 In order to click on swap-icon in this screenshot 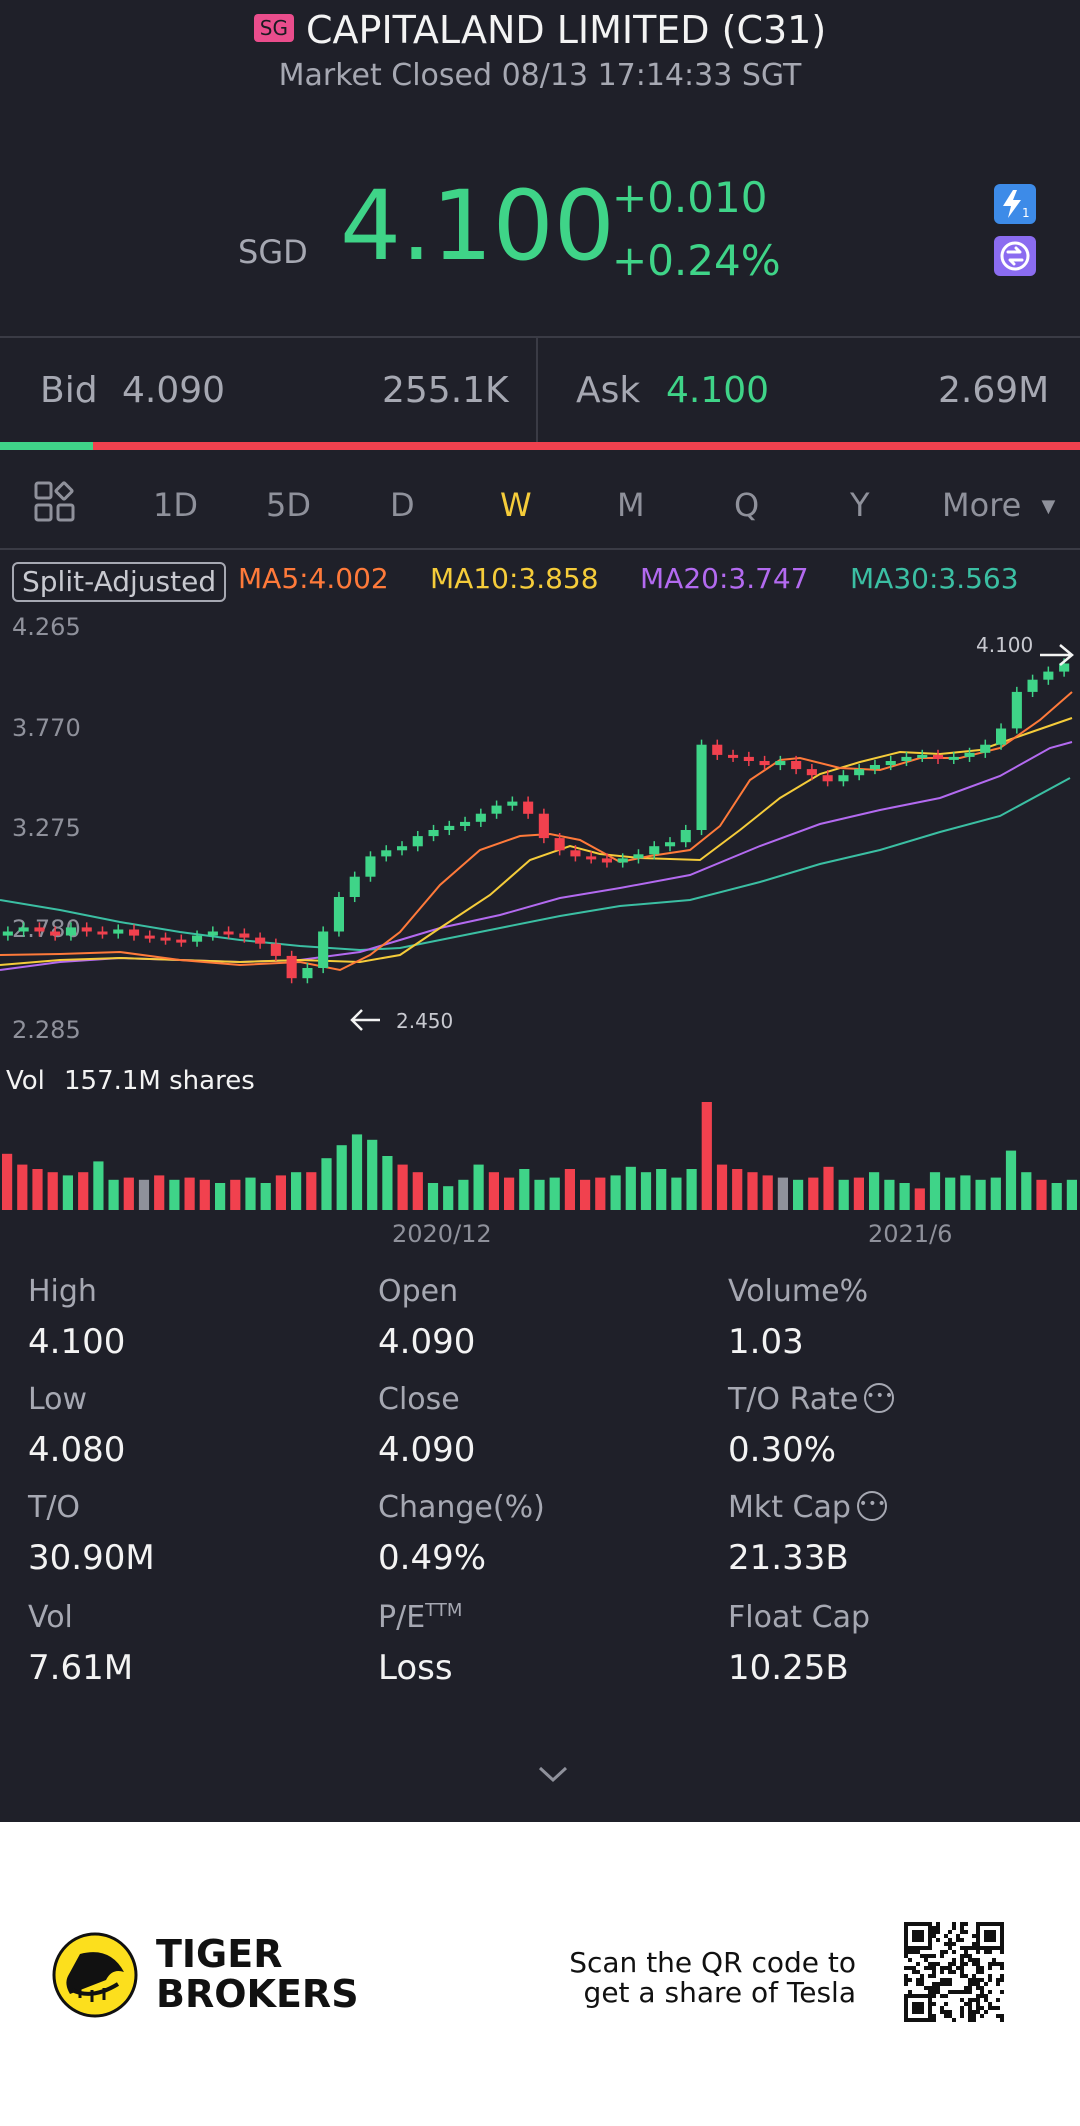, I will do `click(1015, 256)`.